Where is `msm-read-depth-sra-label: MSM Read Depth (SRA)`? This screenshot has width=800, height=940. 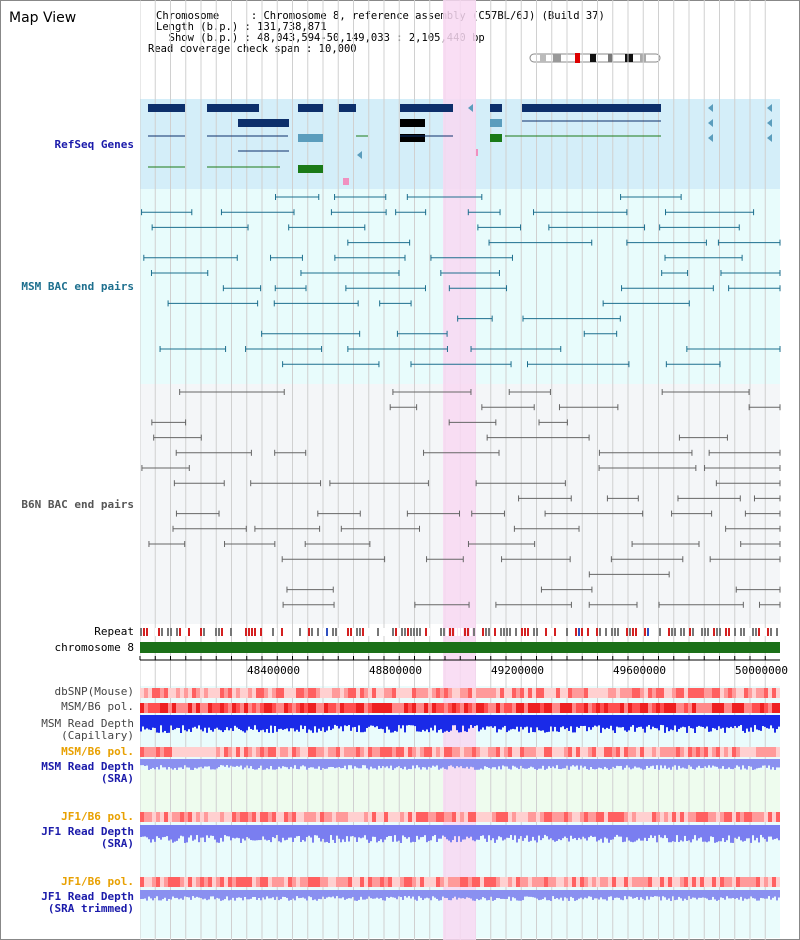
msm-read-depth-sra-label: MSM Read Depth (SRA) is located at coordinates (87, 773).